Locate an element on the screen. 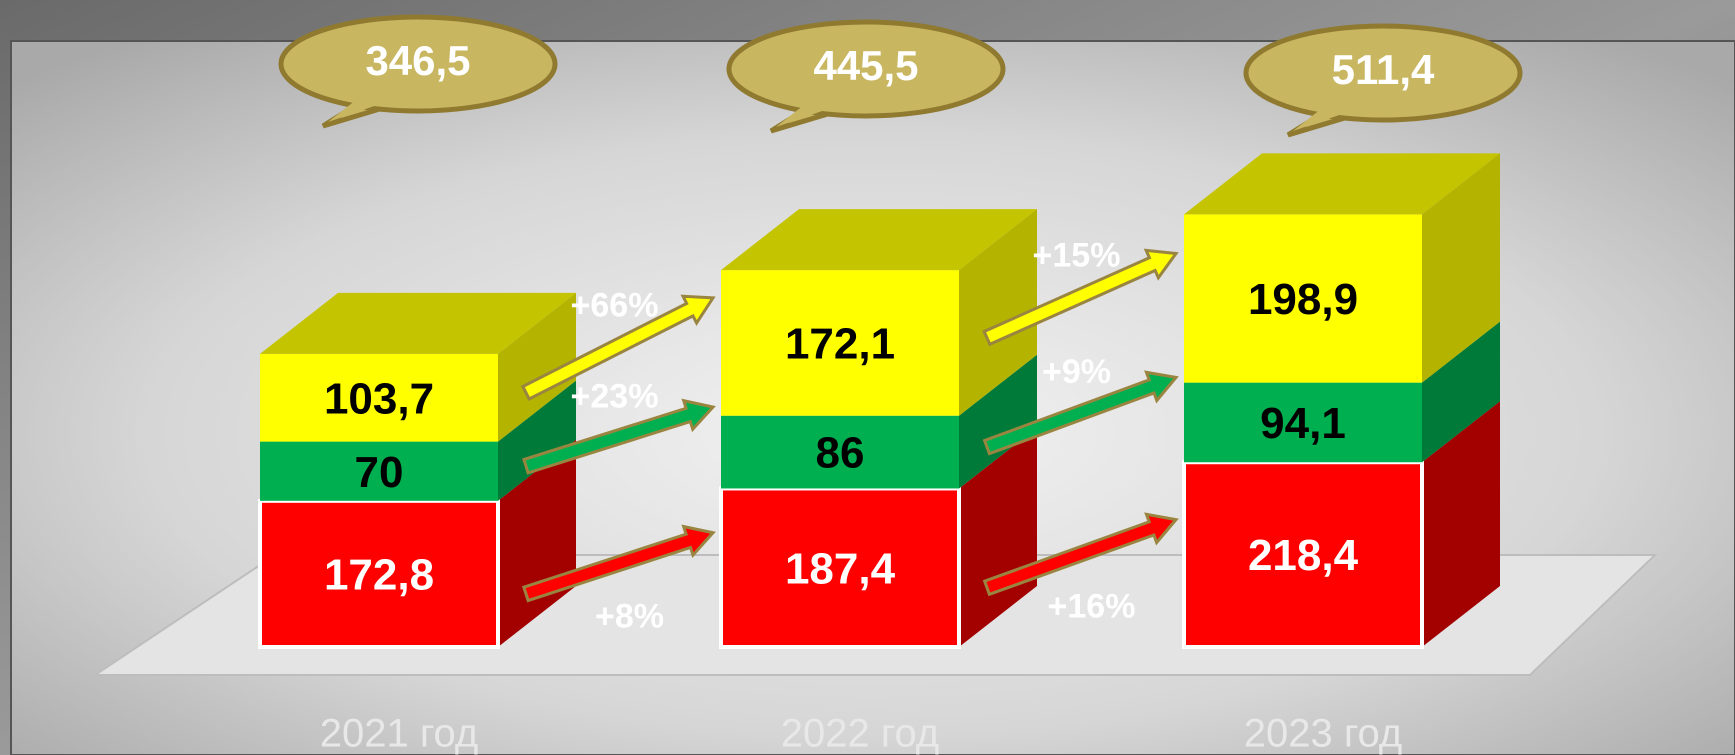 The height and width of the screenshot is (755, 1735). value-label: 86 is located at coordinates (840, 453).